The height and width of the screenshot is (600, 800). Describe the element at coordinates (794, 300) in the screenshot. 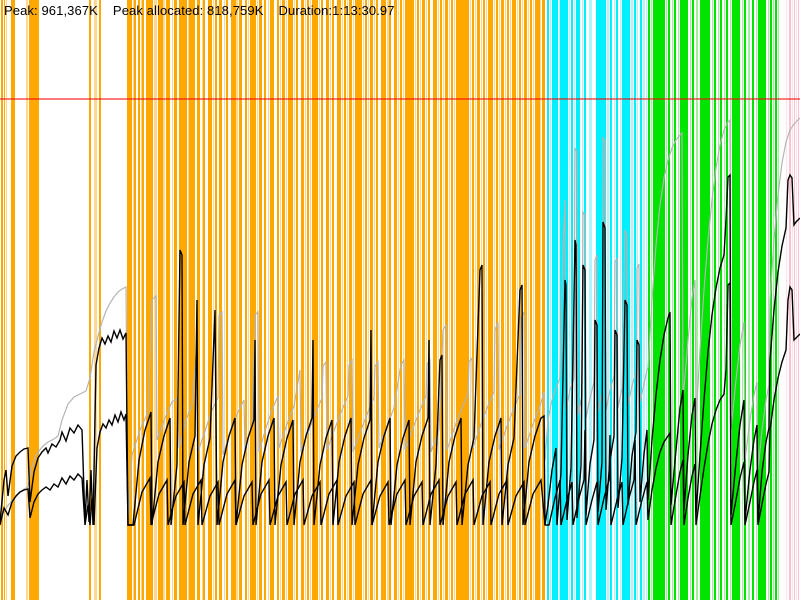

I see `event-band-pink` at that location.